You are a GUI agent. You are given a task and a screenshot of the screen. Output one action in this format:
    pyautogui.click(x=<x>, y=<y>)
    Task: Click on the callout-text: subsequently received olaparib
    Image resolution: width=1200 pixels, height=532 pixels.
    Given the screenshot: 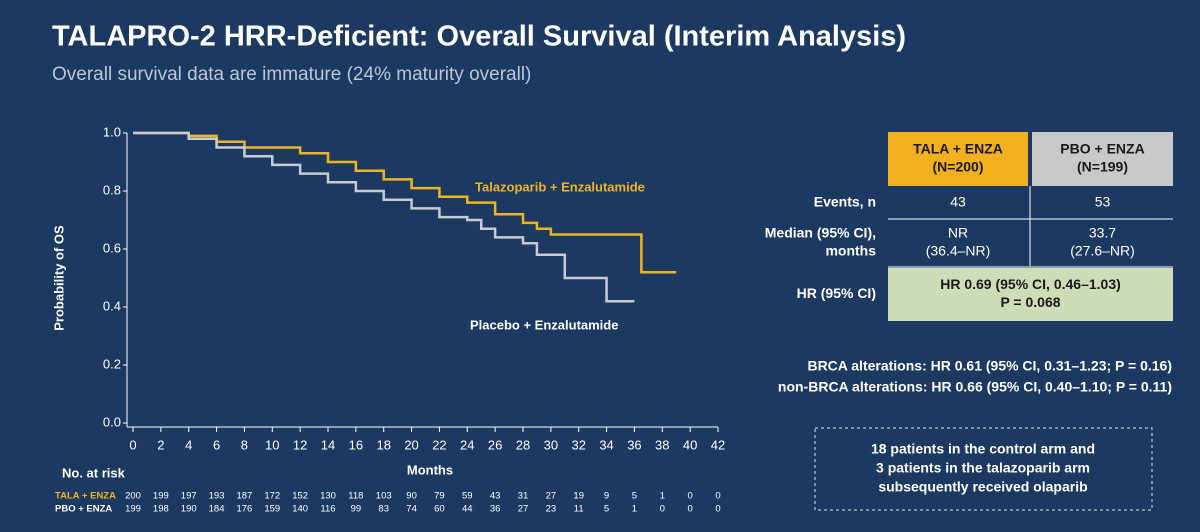 What is the action you would take?
    pyautogui.click(x=982, y=487)
    